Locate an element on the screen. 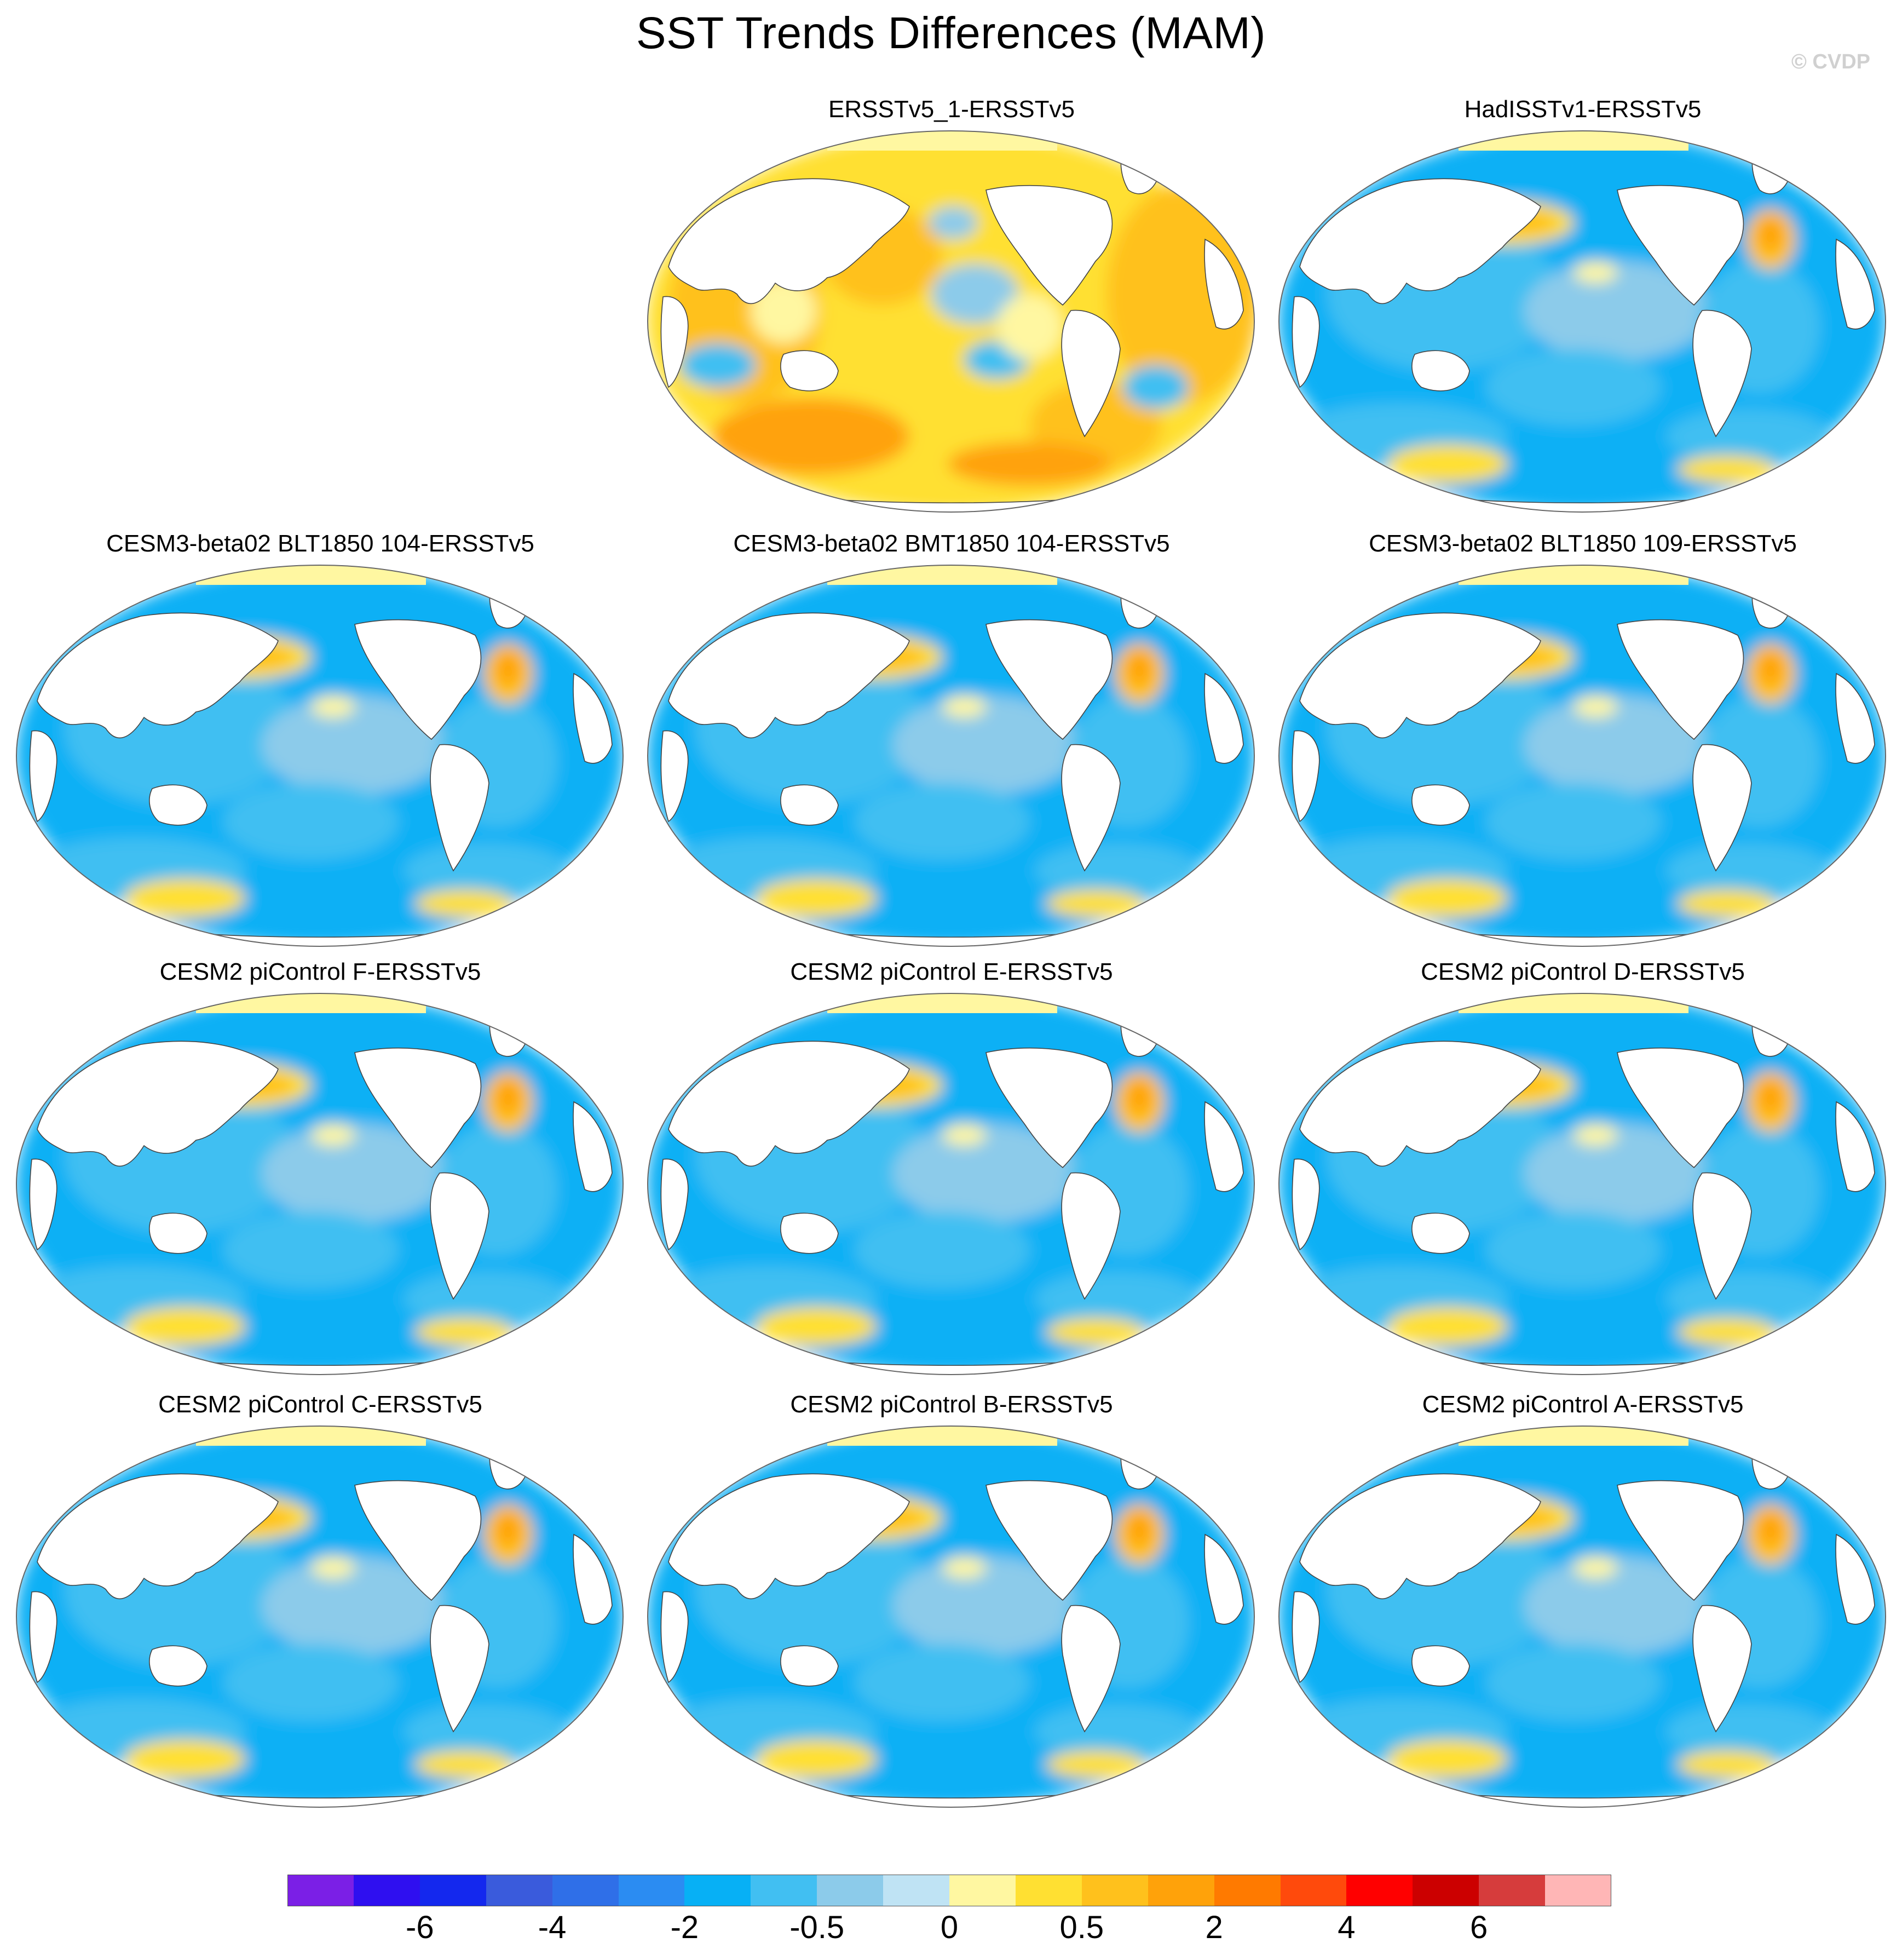  map-panel: CESM2 piControl E-ERSSTv5 is located at coordinates (951, 1172).